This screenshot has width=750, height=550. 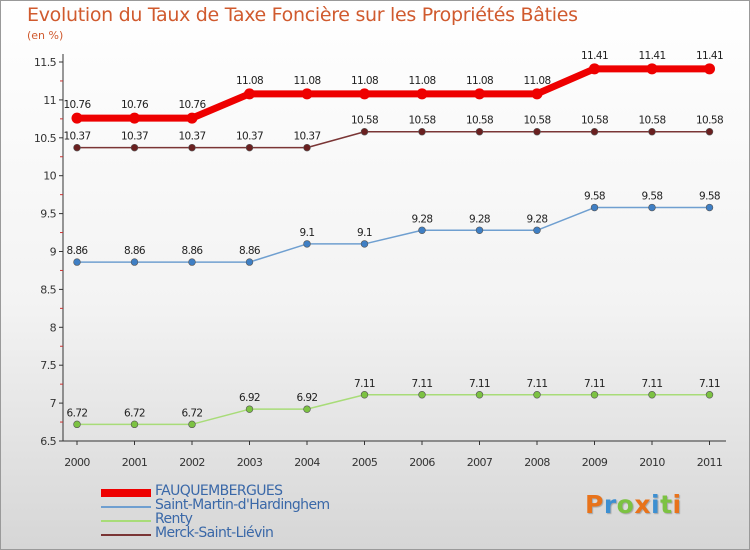 I want to click on x-tick-label: 2000, so click(x=77, y=462).